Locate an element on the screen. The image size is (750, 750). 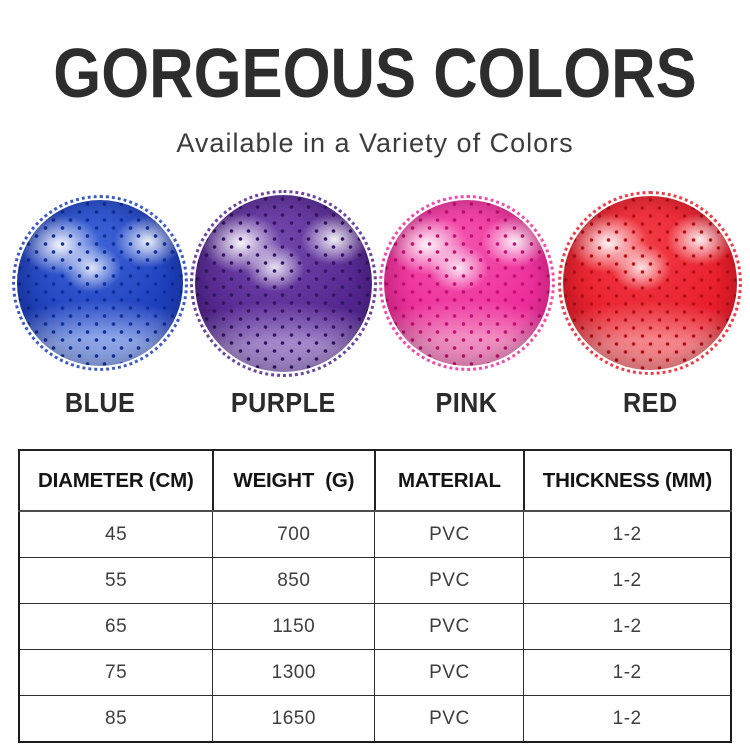
page-title: GORGEOUS COLORS is located at coordinates (375, 73).